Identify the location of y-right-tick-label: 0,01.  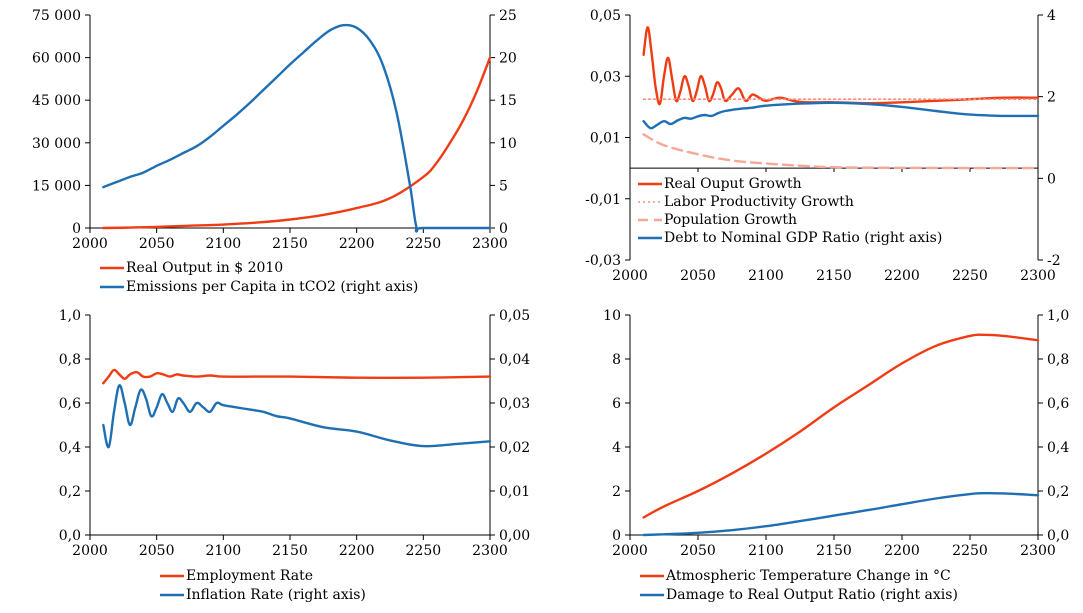
(514, 492).